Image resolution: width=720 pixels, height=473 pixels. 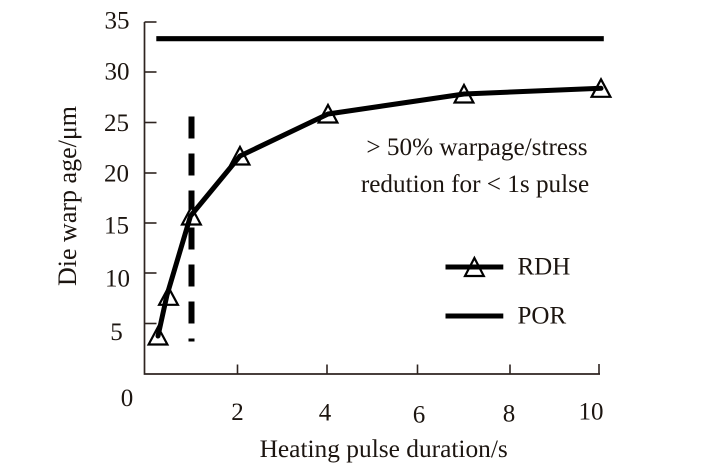 I want to click on svg-text: 6, so click(x=419, y=415).